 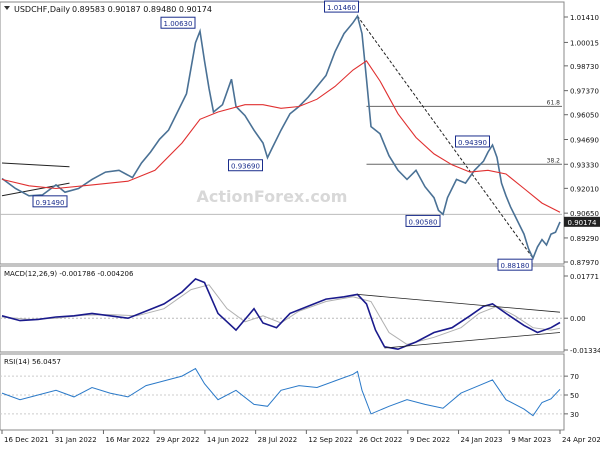 I want to click on watermark: ActionForex.com, so click(x=272, y=196).